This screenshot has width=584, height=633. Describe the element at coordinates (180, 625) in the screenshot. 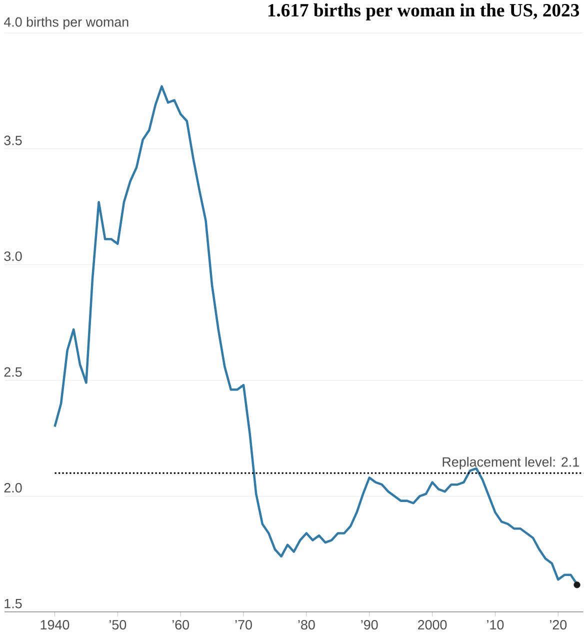

I see `x-tick-label: ’60` at that location.